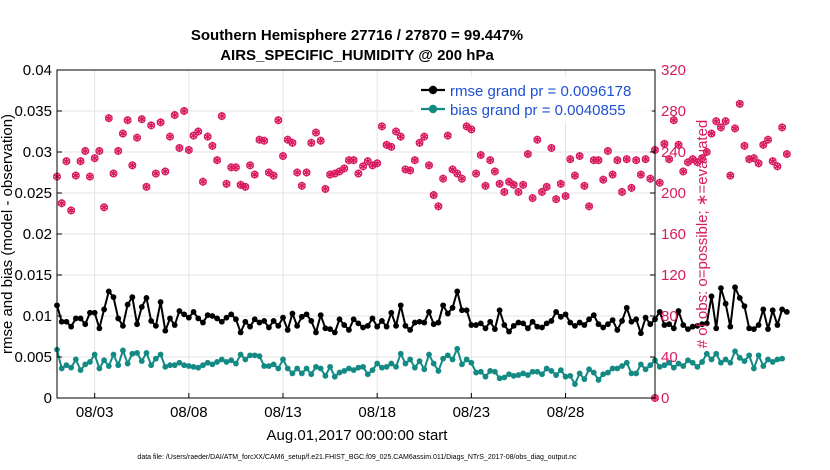  What do you see at coordinates (37, 152) in the screenshot?
I see `y-left-tick-label: 0.03` at bounding box center [37, 152].